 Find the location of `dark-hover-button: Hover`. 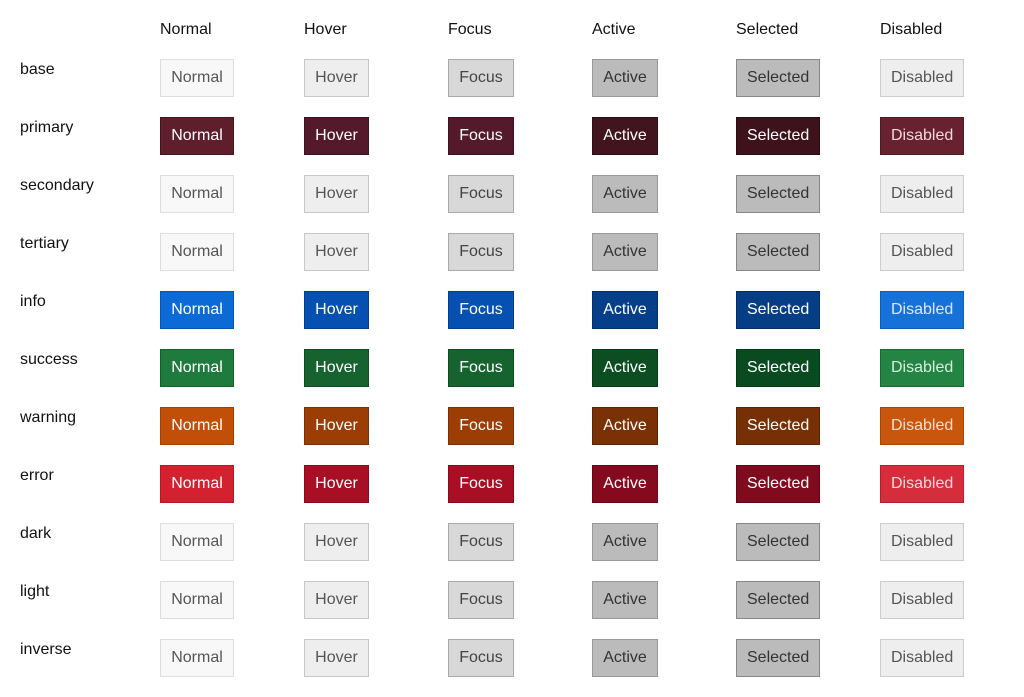

dark-hover-button: Hover is located at coordinates (336, 542).